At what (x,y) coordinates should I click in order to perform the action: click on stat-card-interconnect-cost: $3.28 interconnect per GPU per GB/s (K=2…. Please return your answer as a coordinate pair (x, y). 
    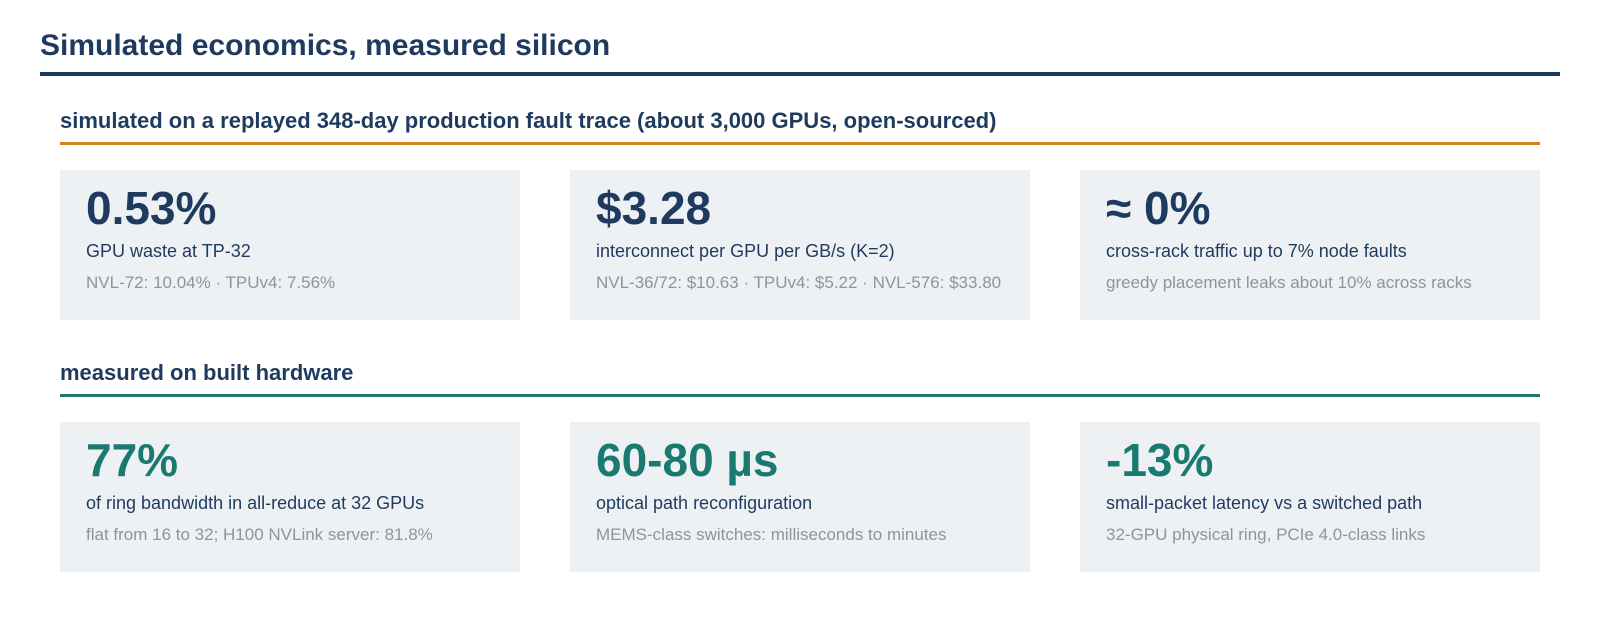
    Looking at the image, I should click on (800, 245).